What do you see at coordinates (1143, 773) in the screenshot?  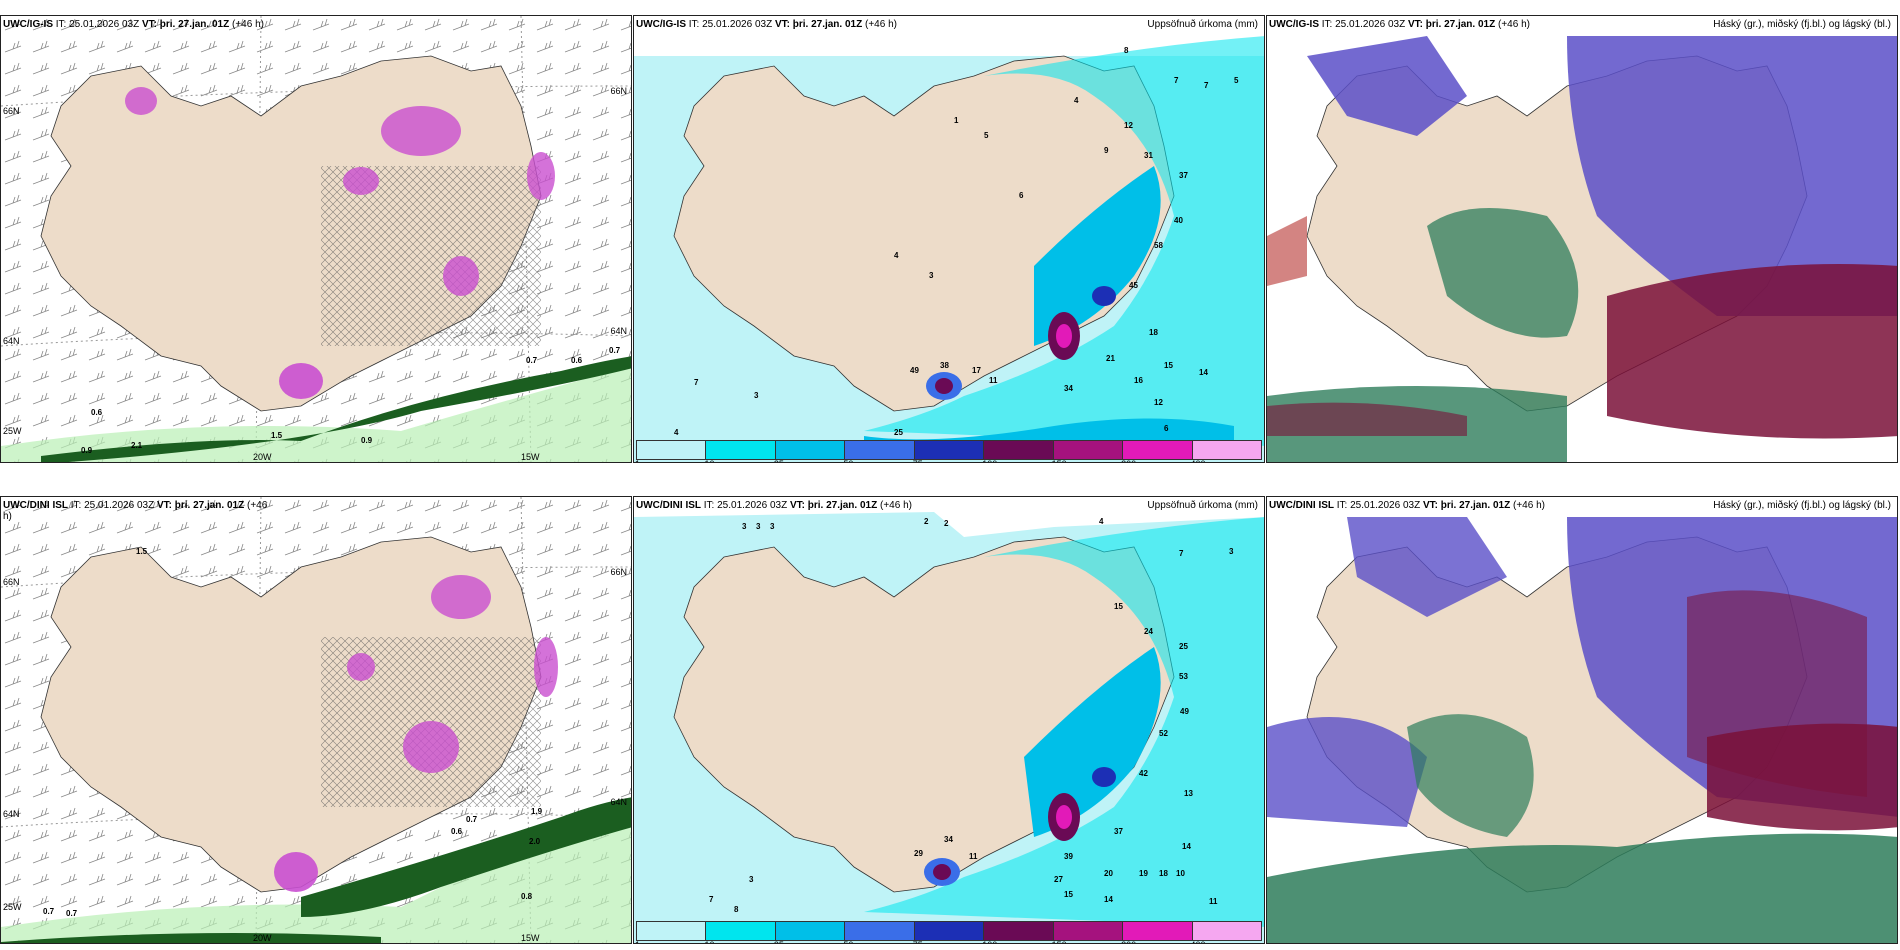 I see `precip-value: 42` at bounding box center [1143, 773].